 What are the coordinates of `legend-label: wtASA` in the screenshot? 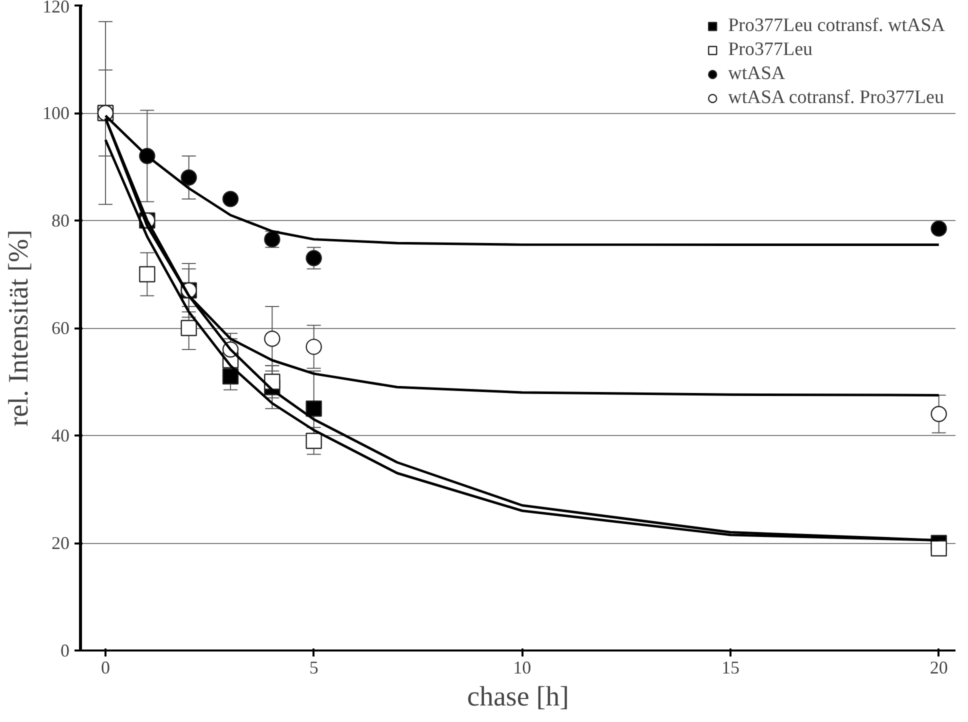 It's located at (757, 74).